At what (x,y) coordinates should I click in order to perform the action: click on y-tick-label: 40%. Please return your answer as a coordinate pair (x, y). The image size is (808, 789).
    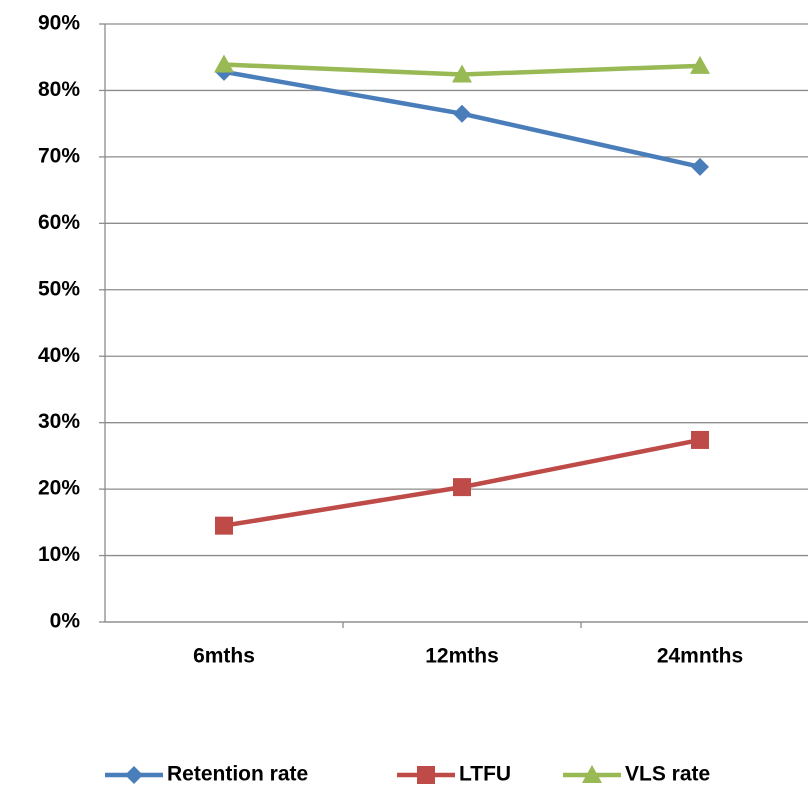
    Looking at the image, I should click on (59, 355).